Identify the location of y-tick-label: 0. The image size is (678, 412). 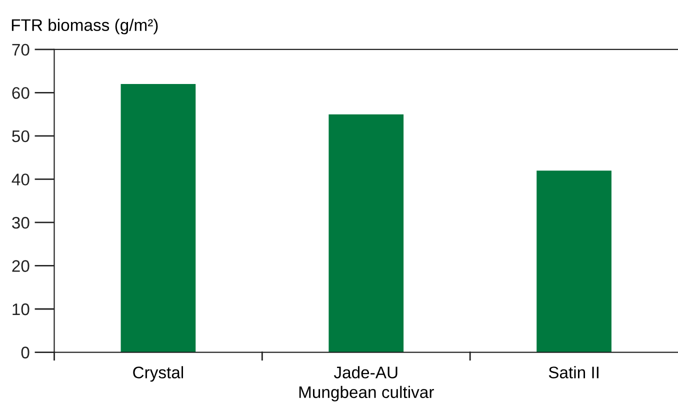
(25, 352).